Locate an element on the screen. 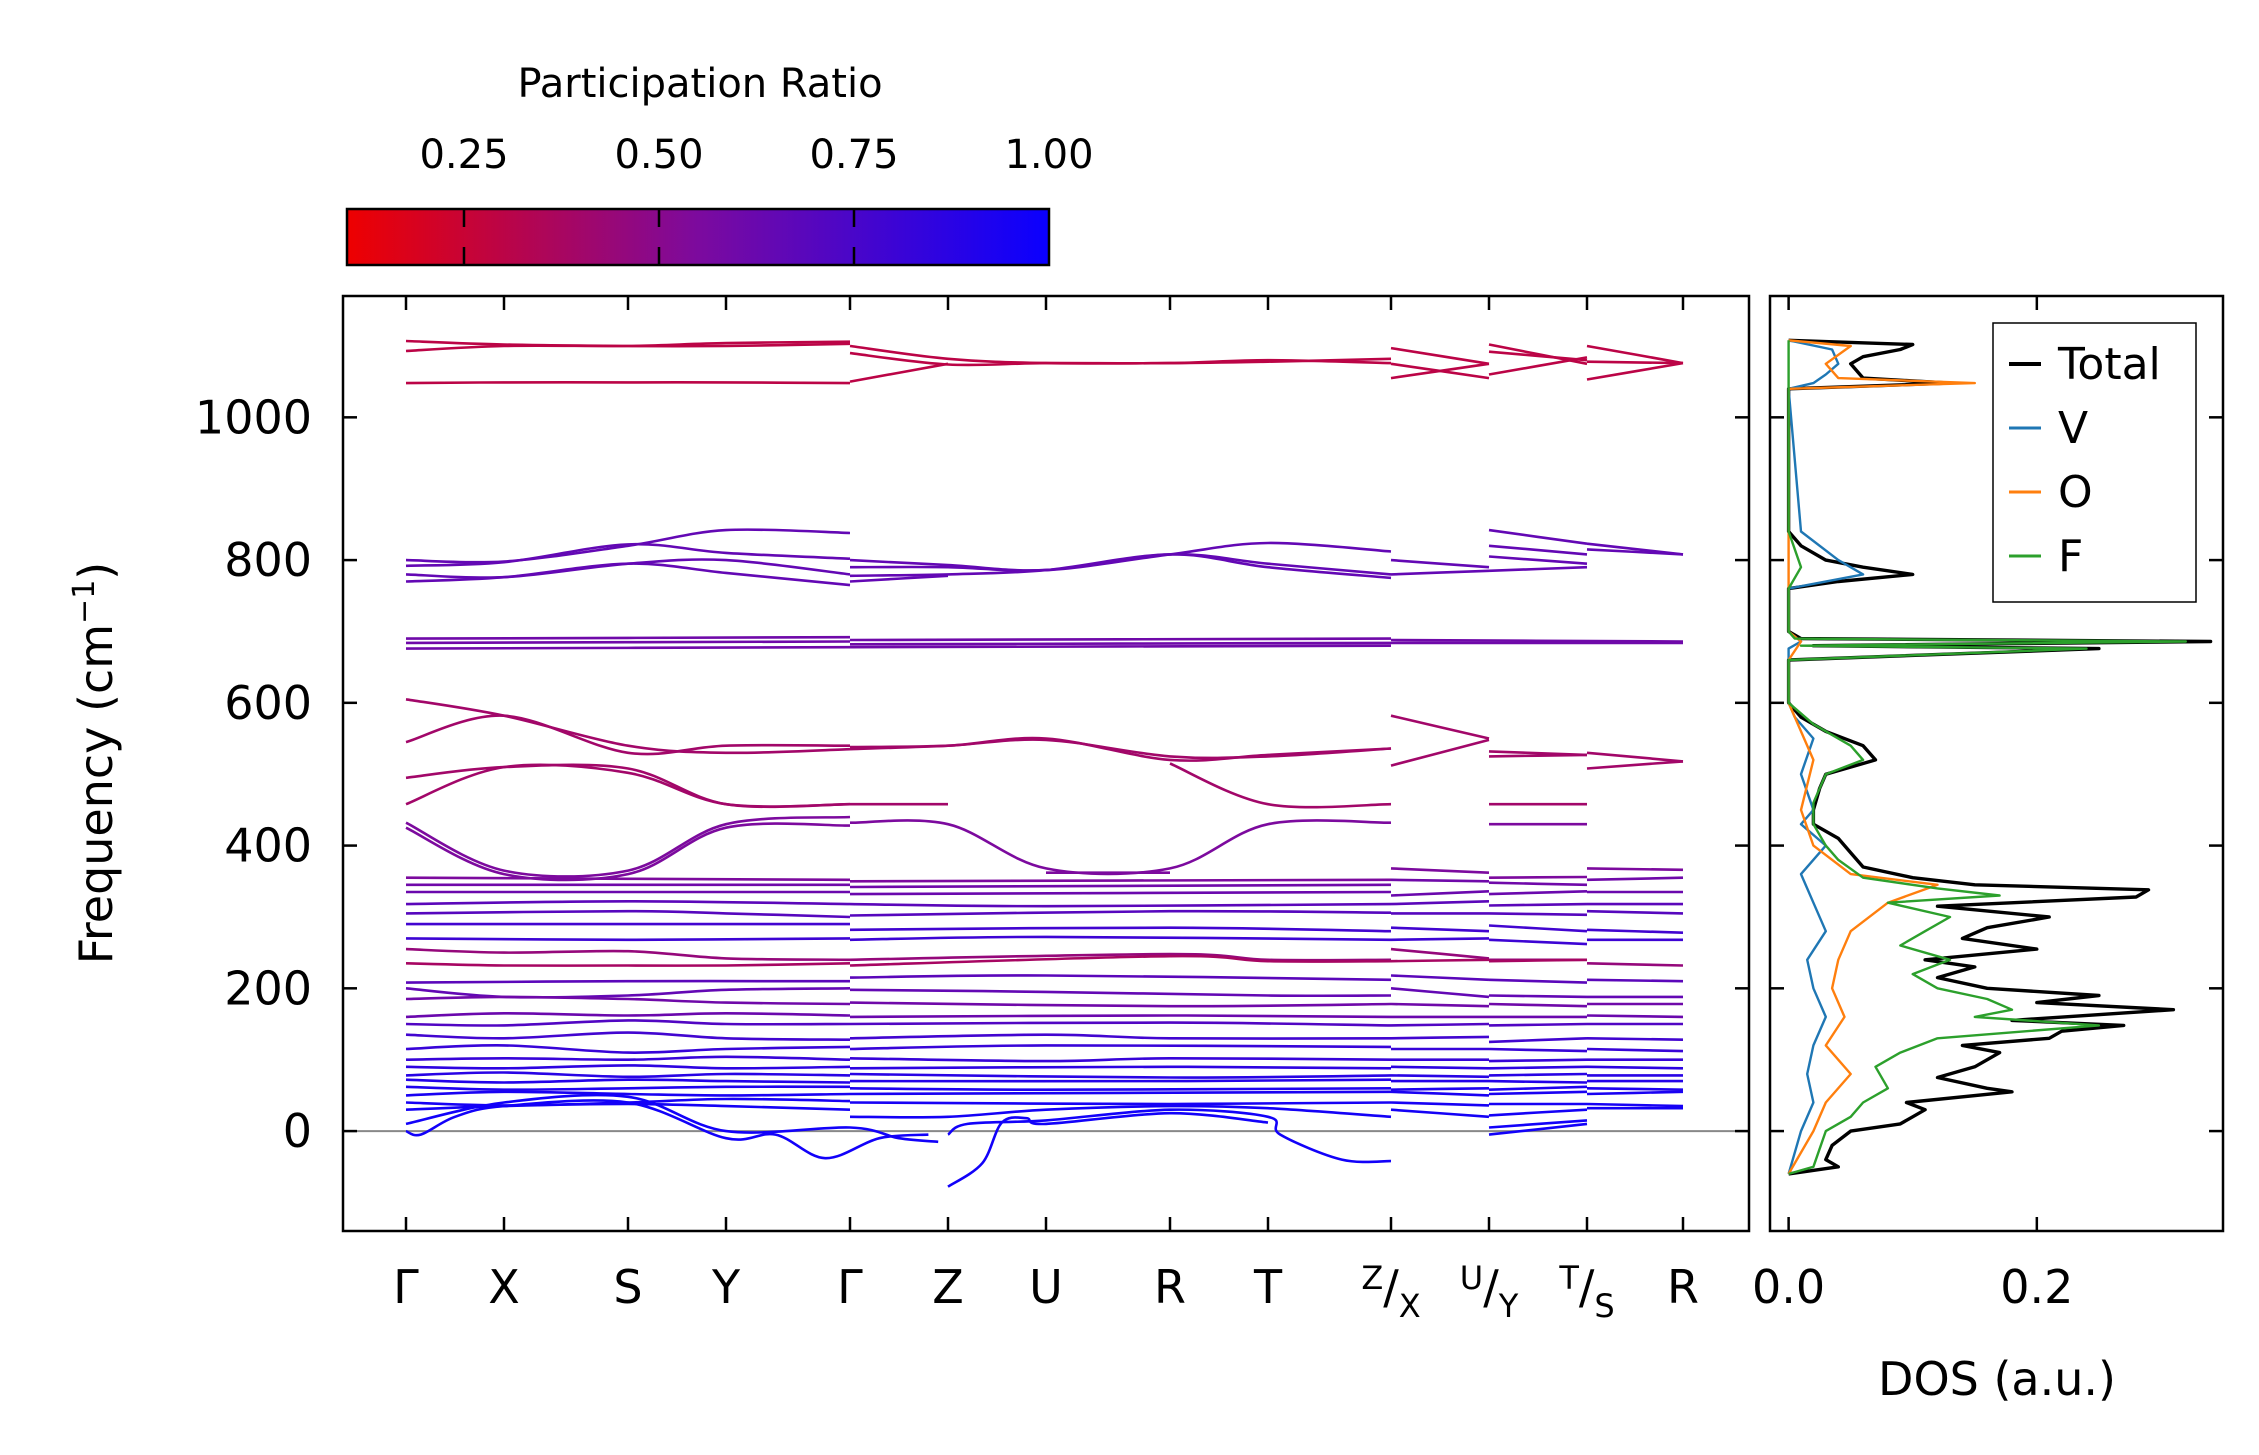 This screenshot has height=1455, width=2259. dos-x-tick-label: 0.2 is located at coordinates (2036, 1287).